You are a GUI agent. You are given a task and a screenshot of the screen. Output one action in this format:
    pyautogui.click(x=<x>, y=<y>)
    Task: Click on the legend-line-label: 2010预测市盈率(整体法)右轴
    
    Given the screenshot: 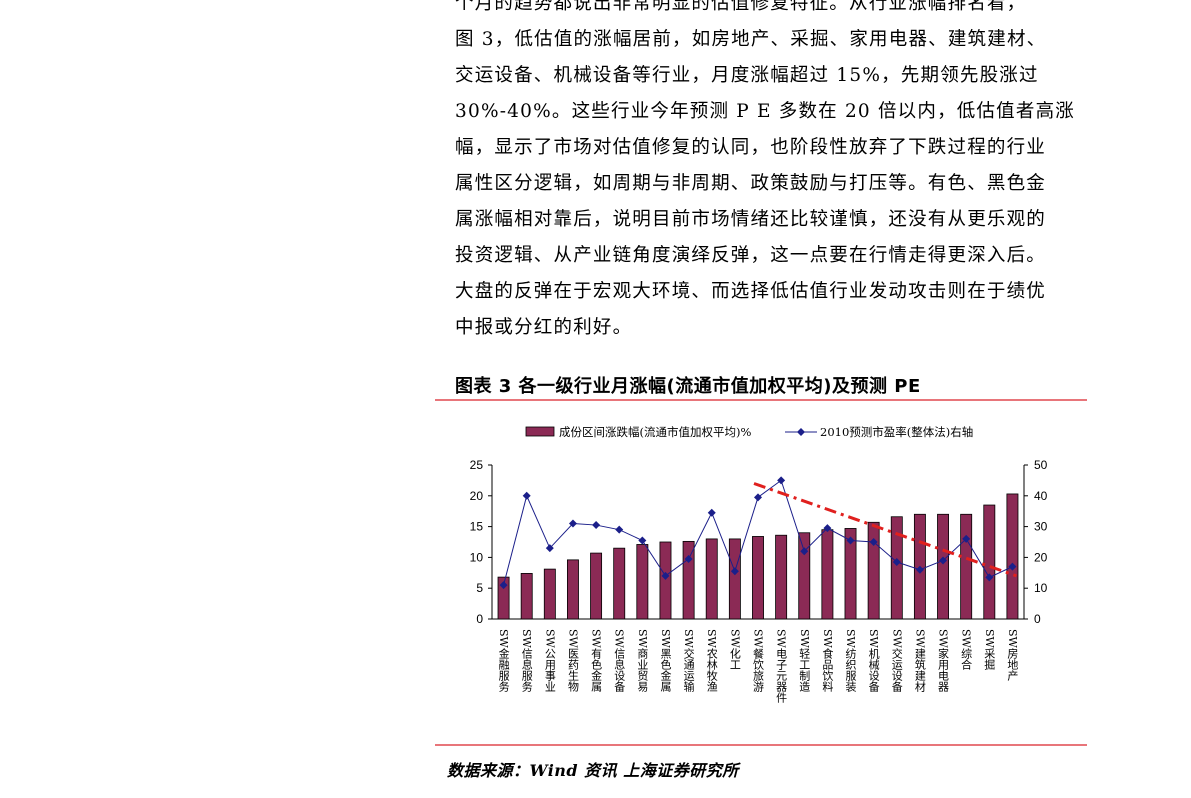 What is the action you would take?
    pyautogui.click(x=896, y=432)
    